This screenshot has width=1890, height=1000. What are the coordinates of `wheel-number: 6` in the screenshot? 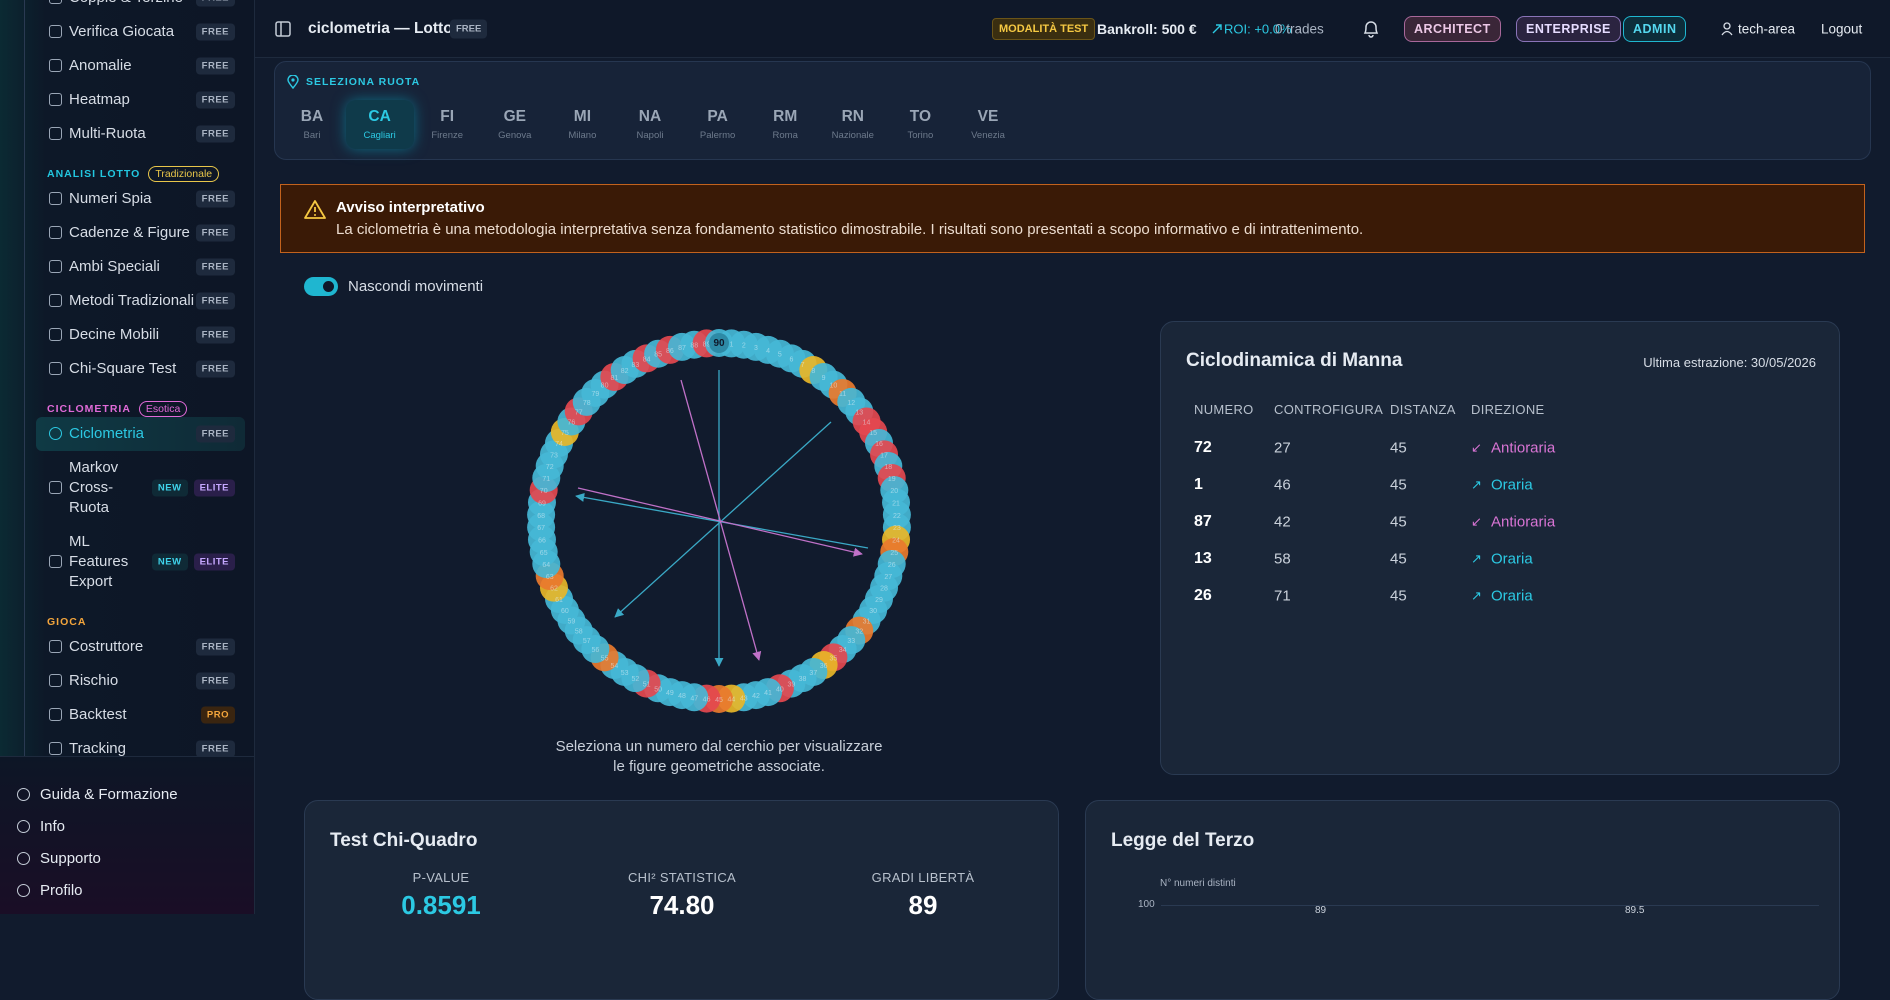 It's located at (791, 359).